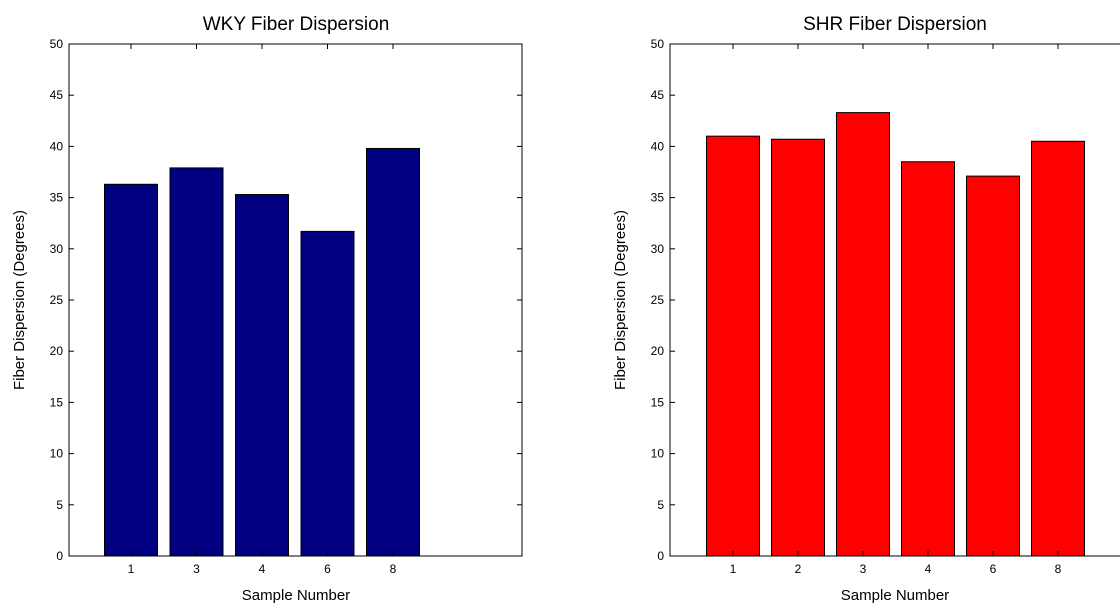 The height and width of the screenshot is (610, 1120). What do you see at coordinates (895, 24) in the screenshot?
I see `chart-title: SHR Fiber Dispersion` at bounding box center [895, 24].